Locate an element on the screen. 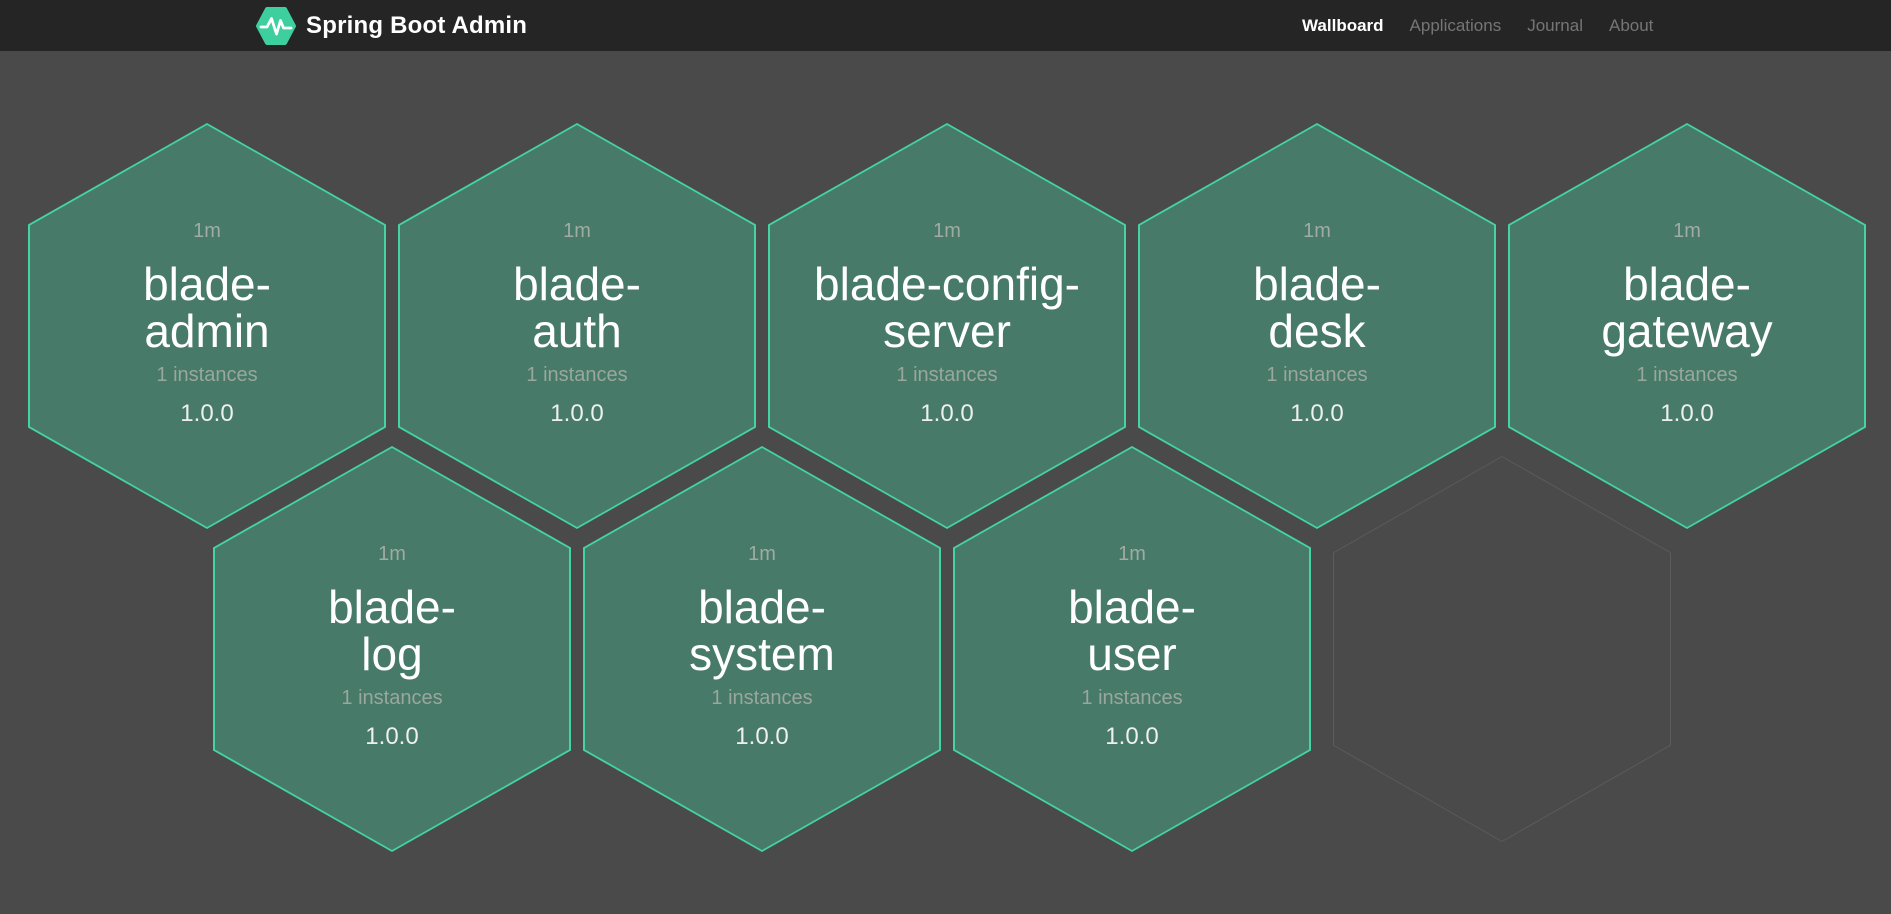 Image resolution: width=1891 pixels, height=914 pixels. brand: Spring Boot Admin is located at coordinates (391, 26).